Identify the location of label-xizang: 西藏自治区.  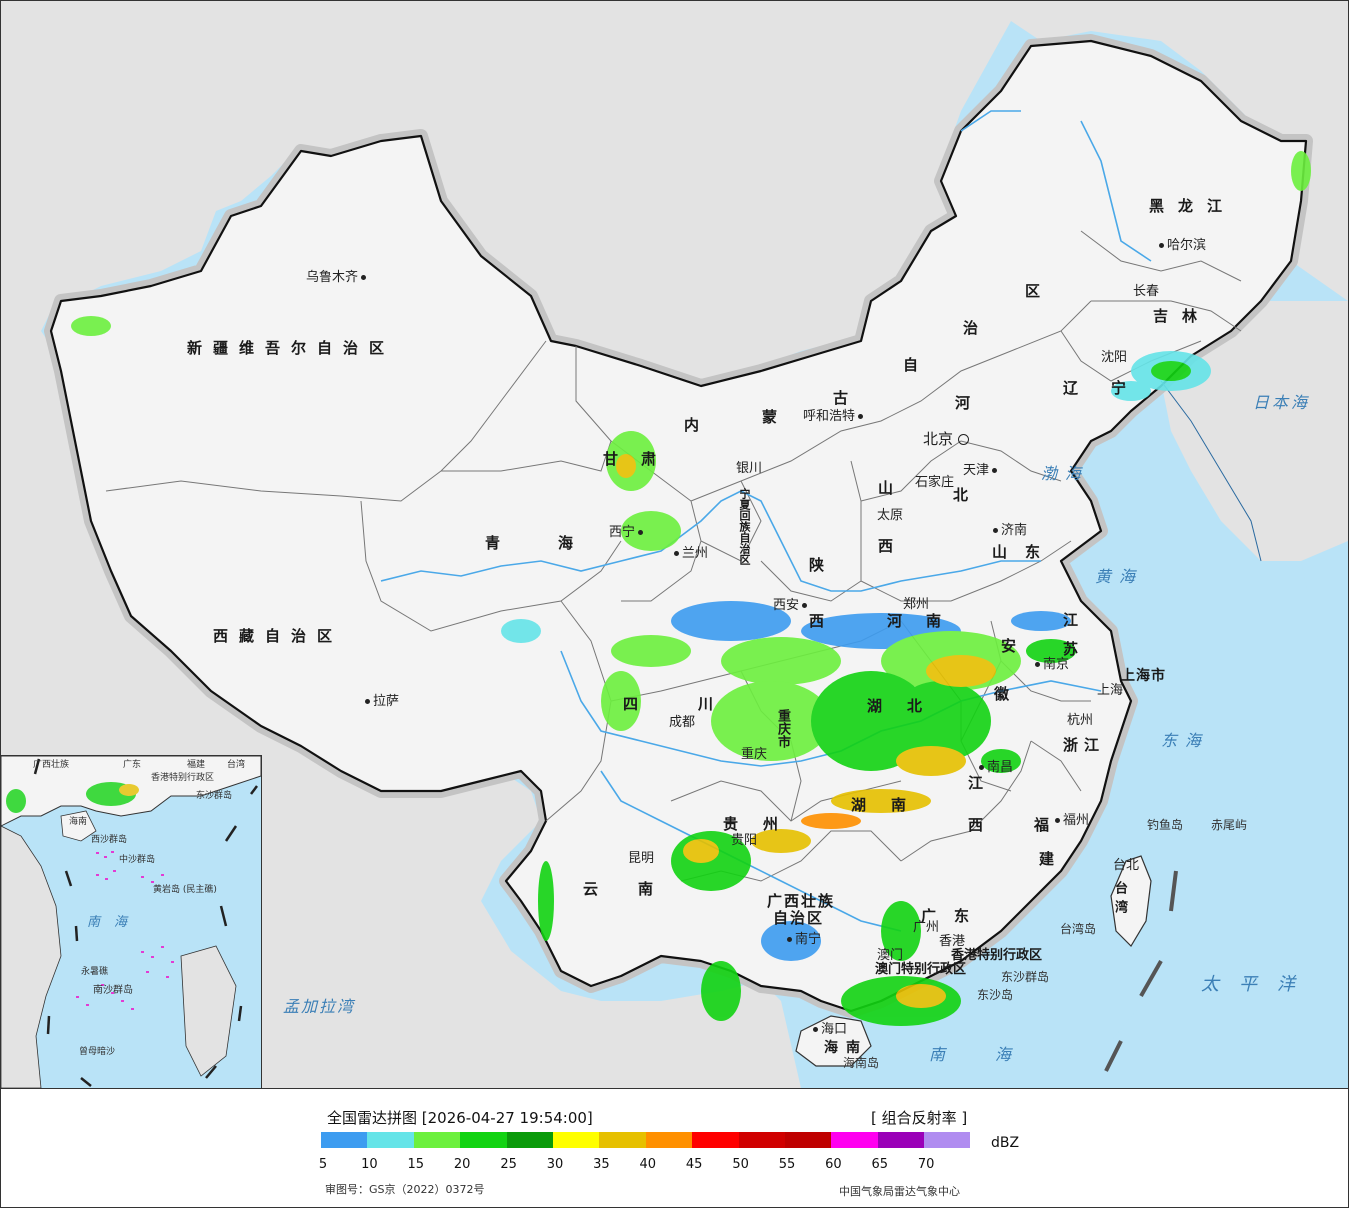
(278, 636).